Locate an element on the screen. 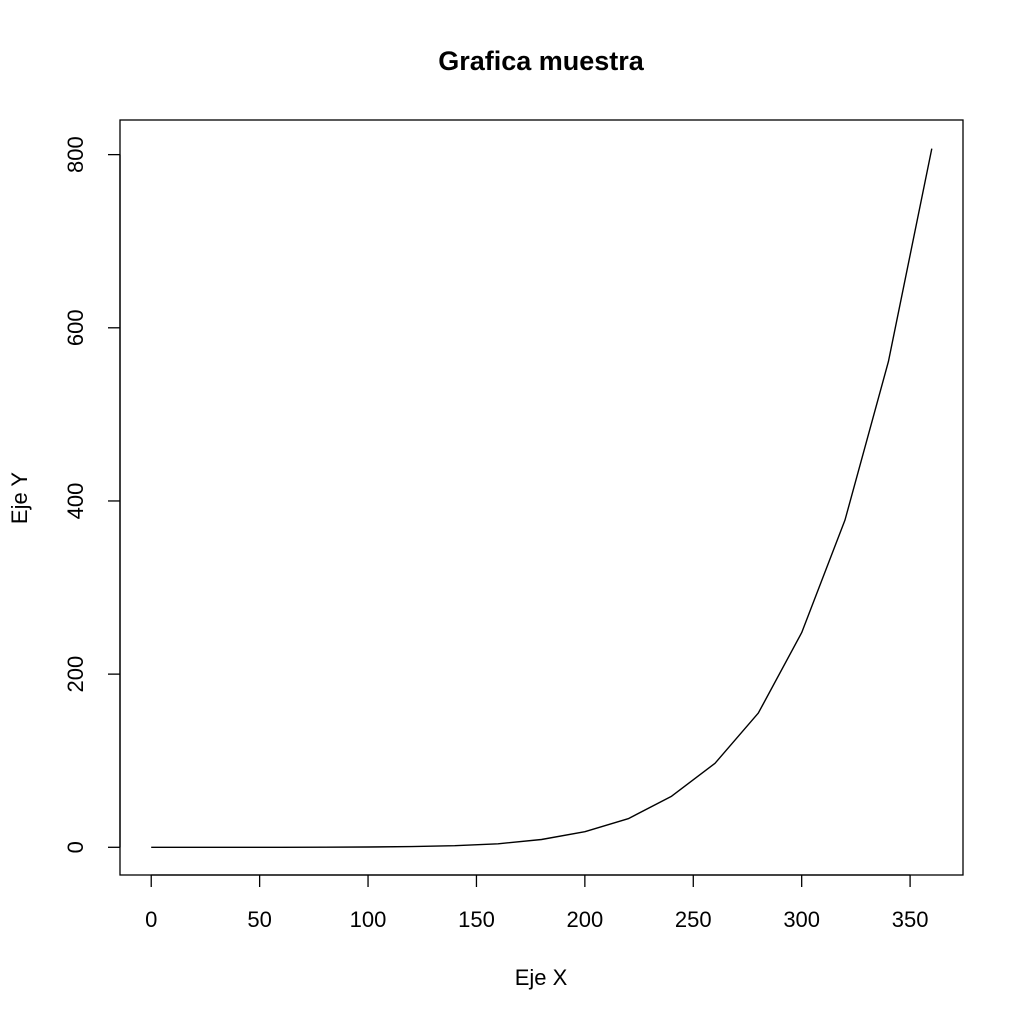 This screenshot has height=1024, width=1024. y-axis-label: Eje Y is located at coordinates (19, 498).